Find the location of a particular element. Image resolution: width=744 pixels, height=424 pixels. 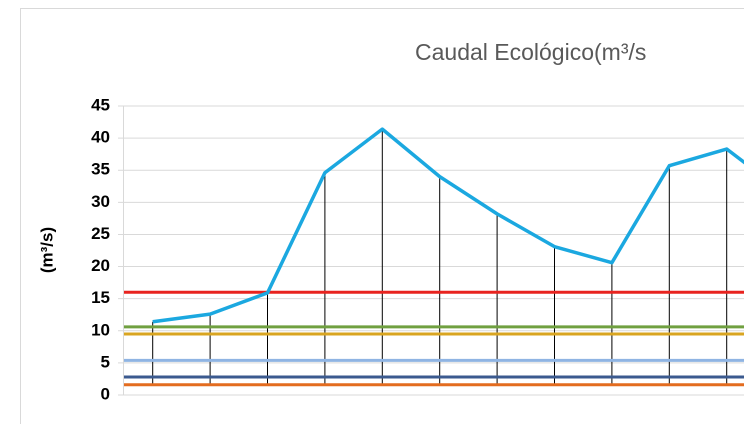

y-tick-label: 0 is located at coordinates (105, 393).